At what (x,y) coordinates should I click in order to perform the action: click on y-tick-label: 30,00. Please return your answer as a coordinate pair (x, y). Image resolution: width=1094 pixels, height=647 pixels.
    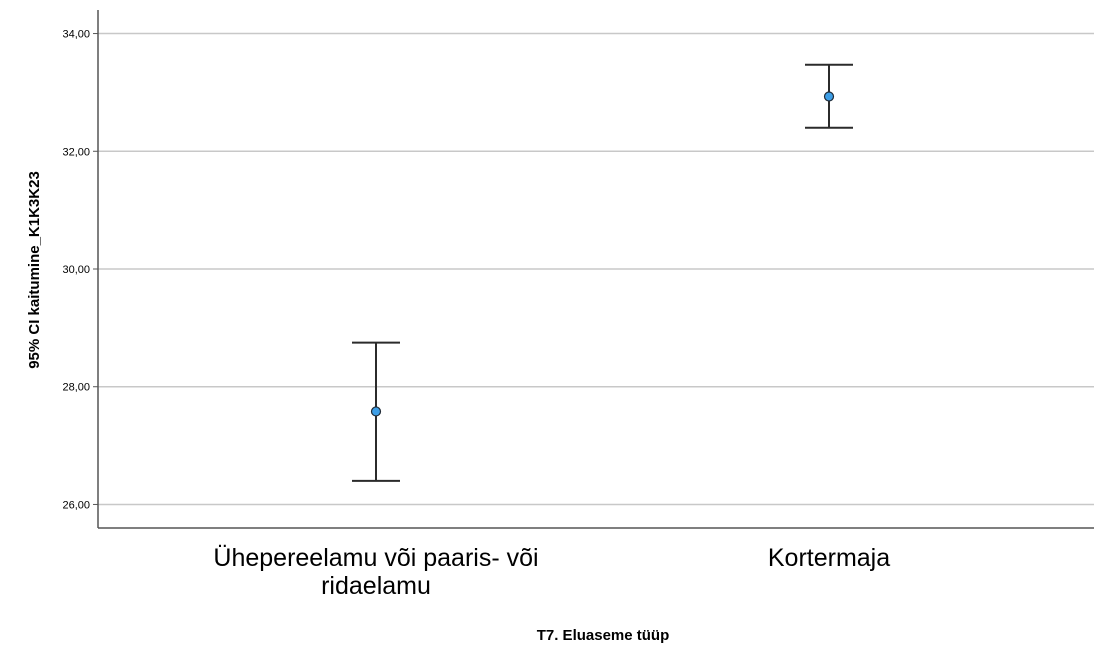
    Looking at the image, I should click on (76, 270).